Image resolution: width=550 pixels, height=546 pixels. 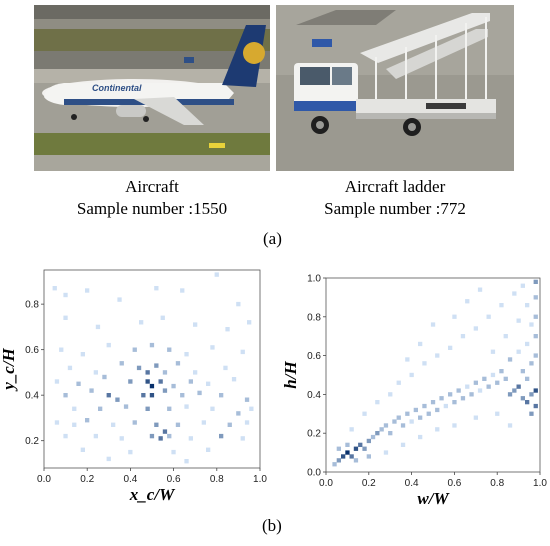 I want to click on continental-logo-text: Continental, so click(x=117, y=88).